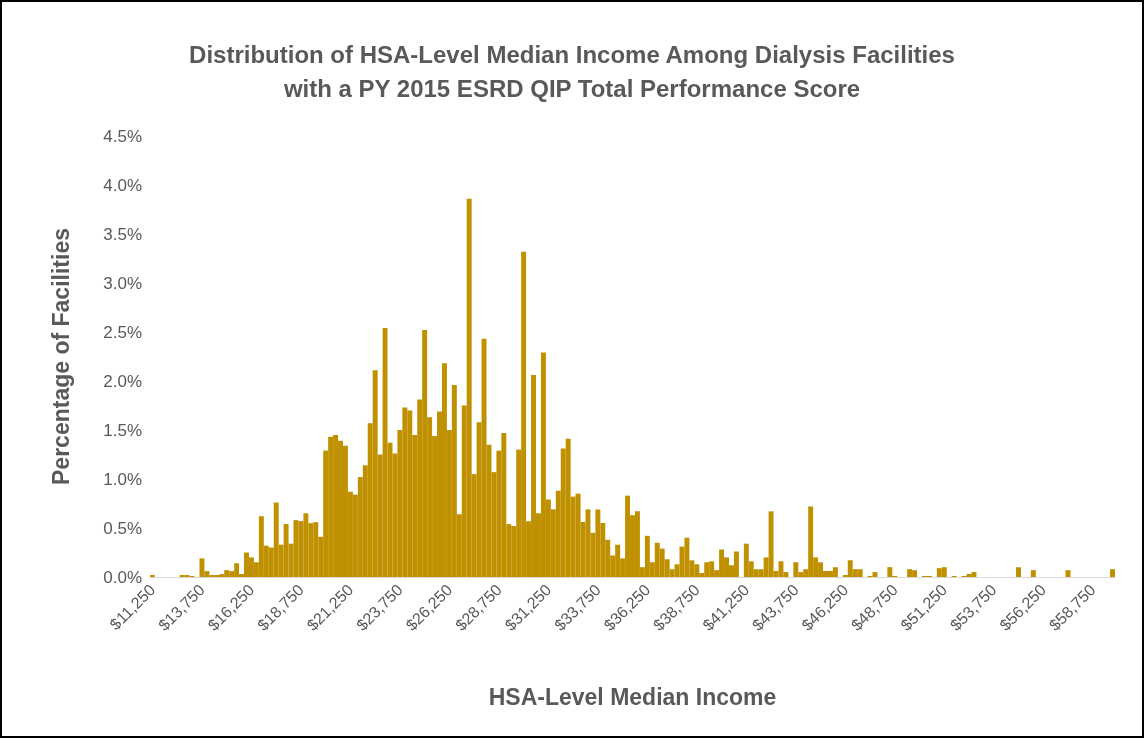  What do you see at coordinates (122, 185) in the screenshot?
I see `y-tick-label: 4.0%` at bounding box center [122, 185].